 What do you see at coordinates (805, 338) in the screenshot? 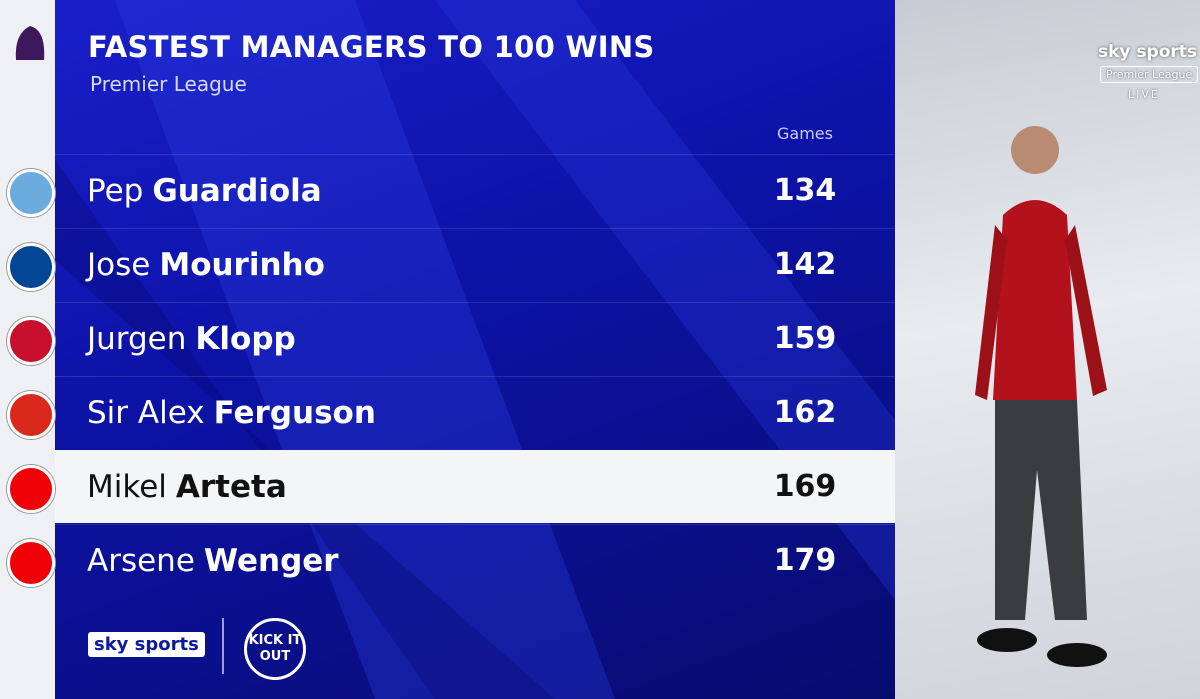
I see `games-value: 159` at bounding box center [805, 338].